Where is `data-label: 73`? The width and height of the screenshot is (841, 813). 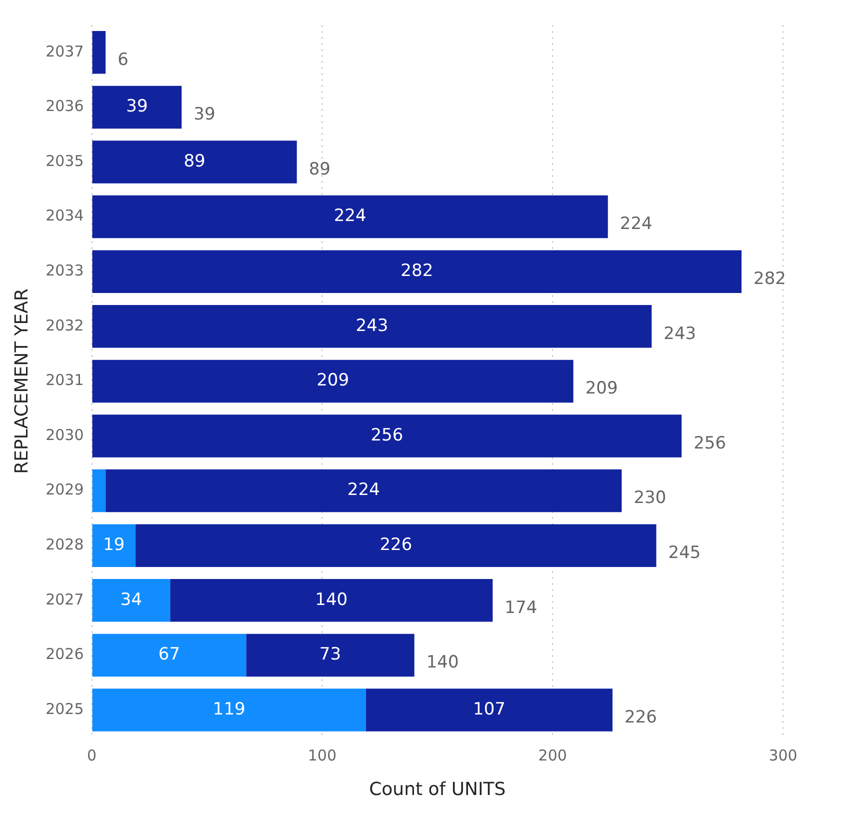
data-label: 73 is located at coordinates (330, 654).